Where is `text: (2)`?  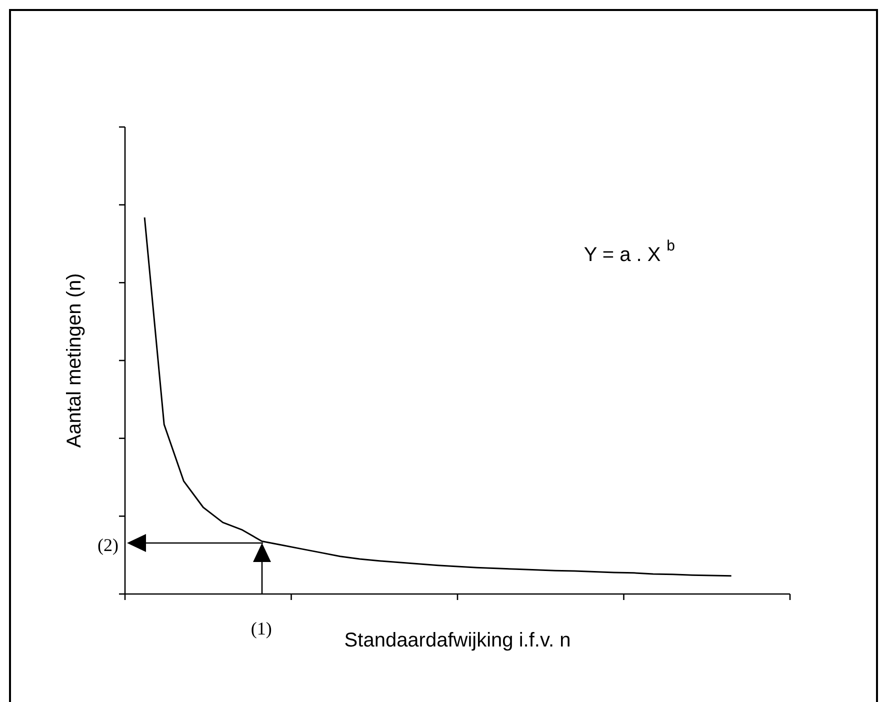
text: (2) is located at coordinates (108, 545).